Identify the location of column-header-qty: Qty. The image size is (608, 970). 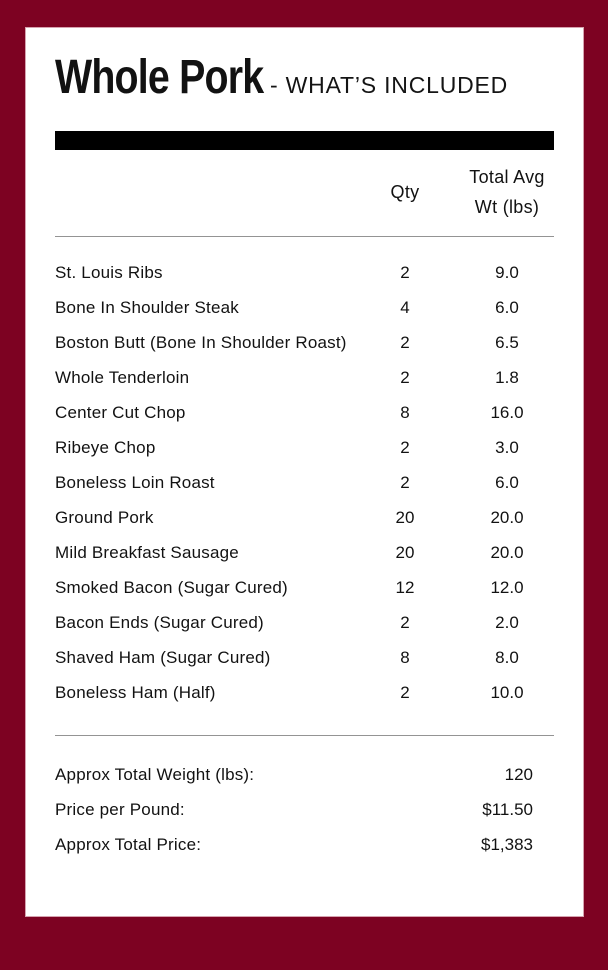
(405, 191).